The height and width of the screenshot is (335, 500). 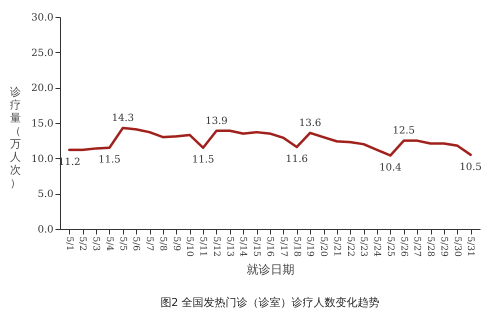 I want to click on data-label: 13.9, so click(x=216, y=121).